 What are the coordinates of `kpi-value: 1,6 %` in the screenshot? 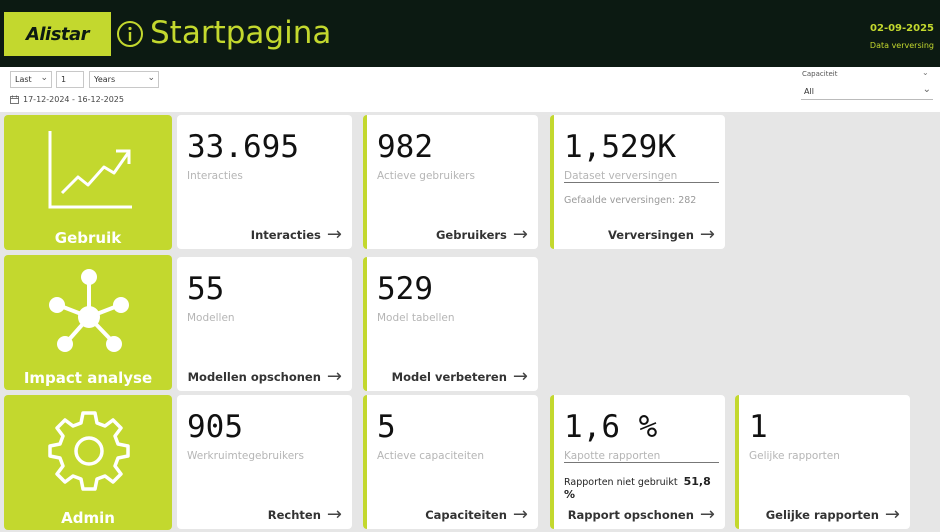 It's located at (611, 427).